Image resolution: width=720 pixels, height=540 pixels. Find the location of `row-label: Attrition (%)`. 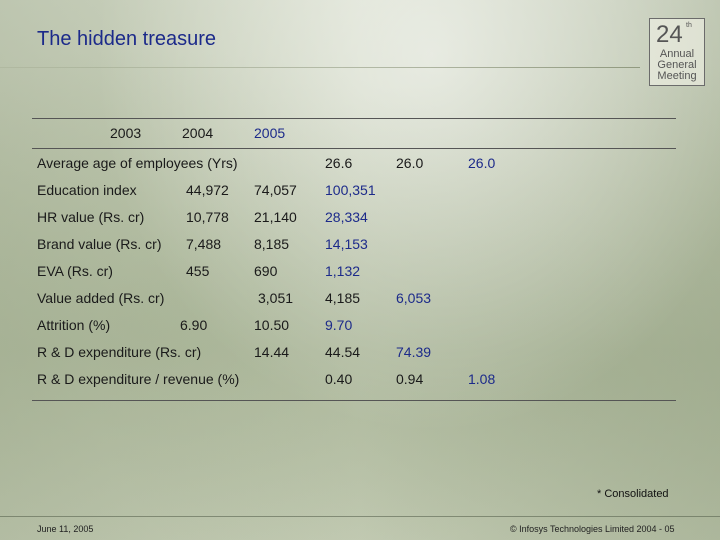

row-label: Attrition (%) is located at coordinates (74, 325).